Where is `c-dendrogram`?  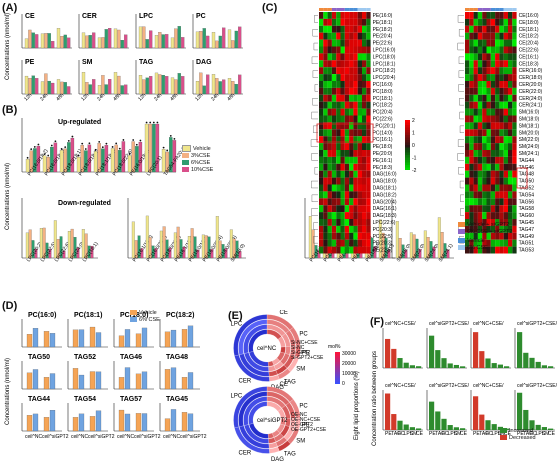 c-dendrogram is located at coordinates (314, 143).